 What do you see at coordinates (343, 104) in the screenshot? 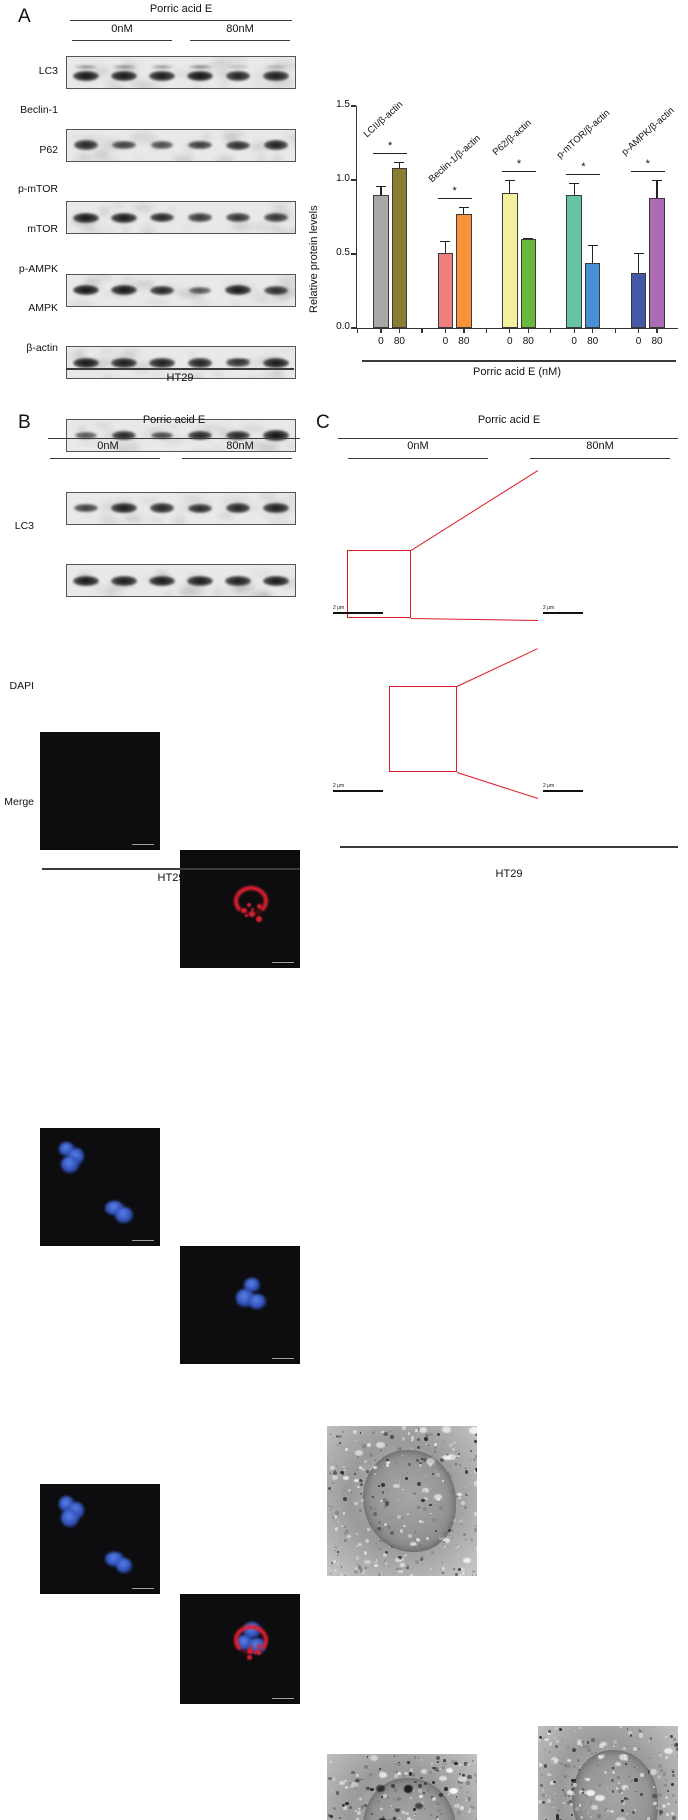
I see `y-tick-label: 1.5` at bounding box center [343, 104].